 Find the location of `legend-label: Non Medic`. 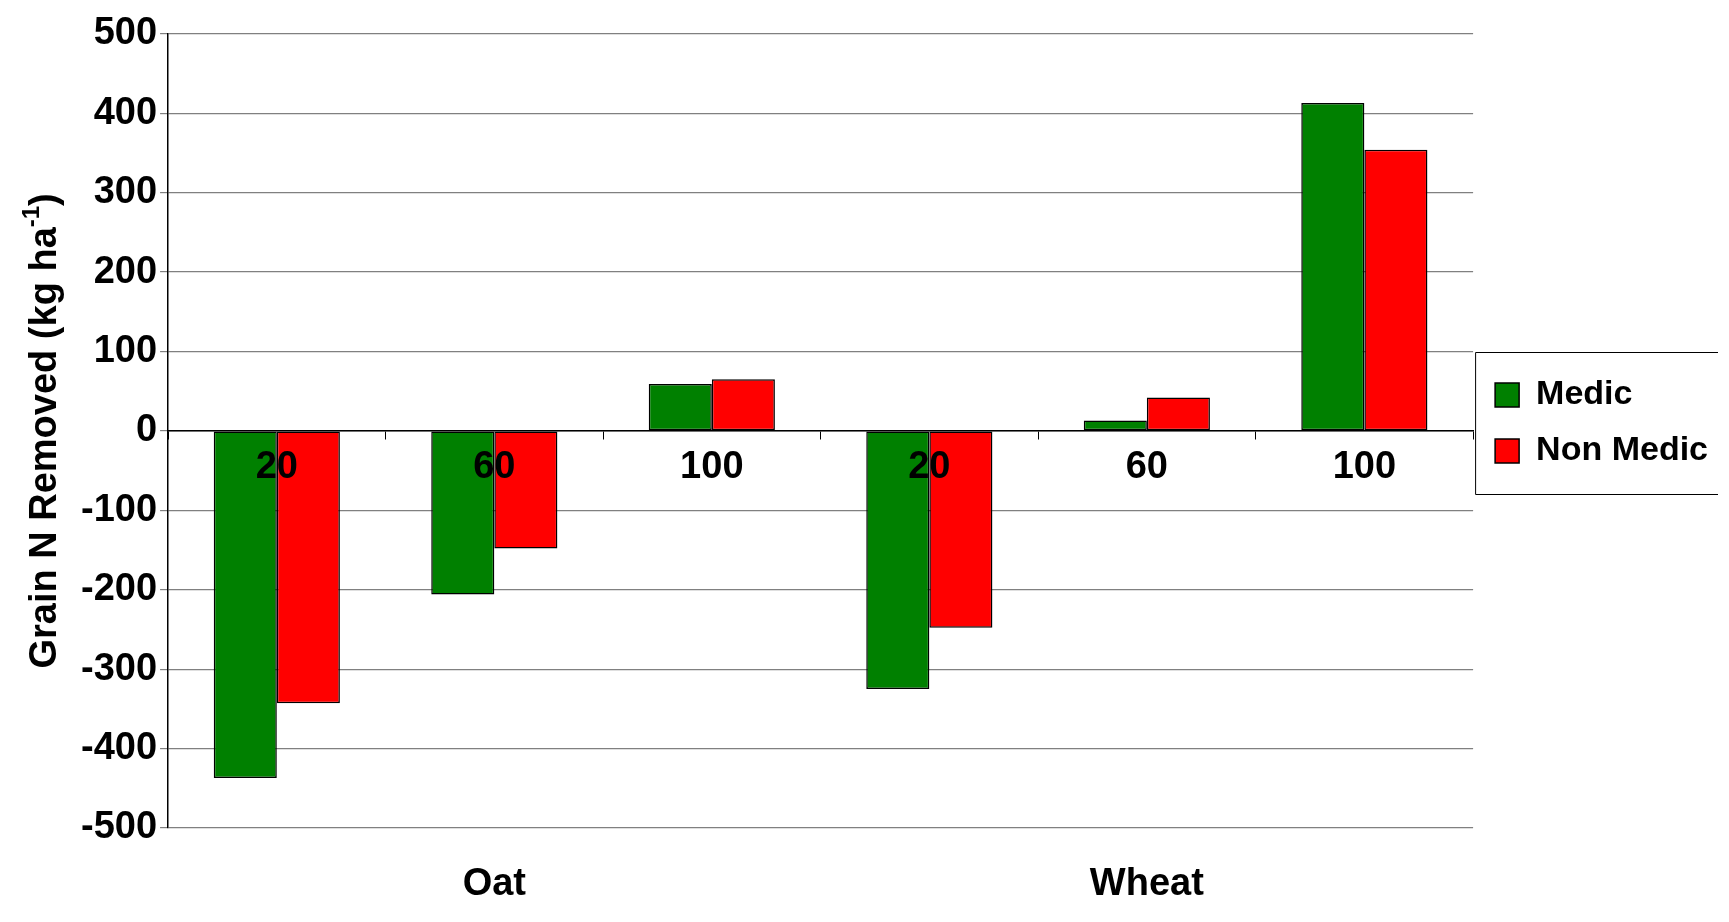

legend-label: Non Medic is located at coordinates (1622, 448).